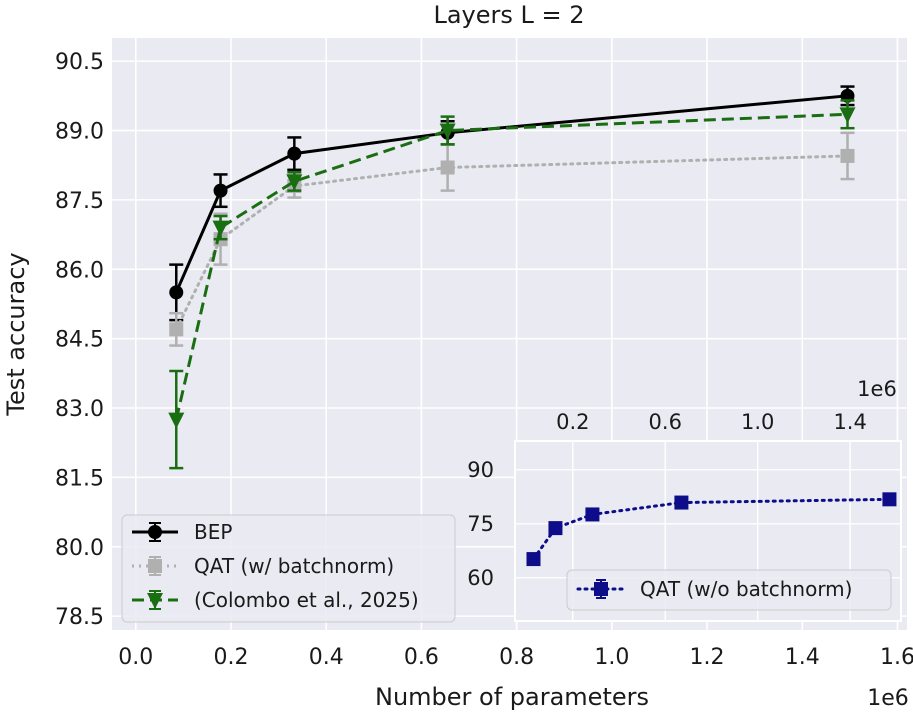 Image resolution: width=913 pixels, height=714 pixels. What do you see at coordinates (306, 600) in the screenshot?
I see `legend-label: (Colombo et al., 2025)` at bounding box center [306, 600].